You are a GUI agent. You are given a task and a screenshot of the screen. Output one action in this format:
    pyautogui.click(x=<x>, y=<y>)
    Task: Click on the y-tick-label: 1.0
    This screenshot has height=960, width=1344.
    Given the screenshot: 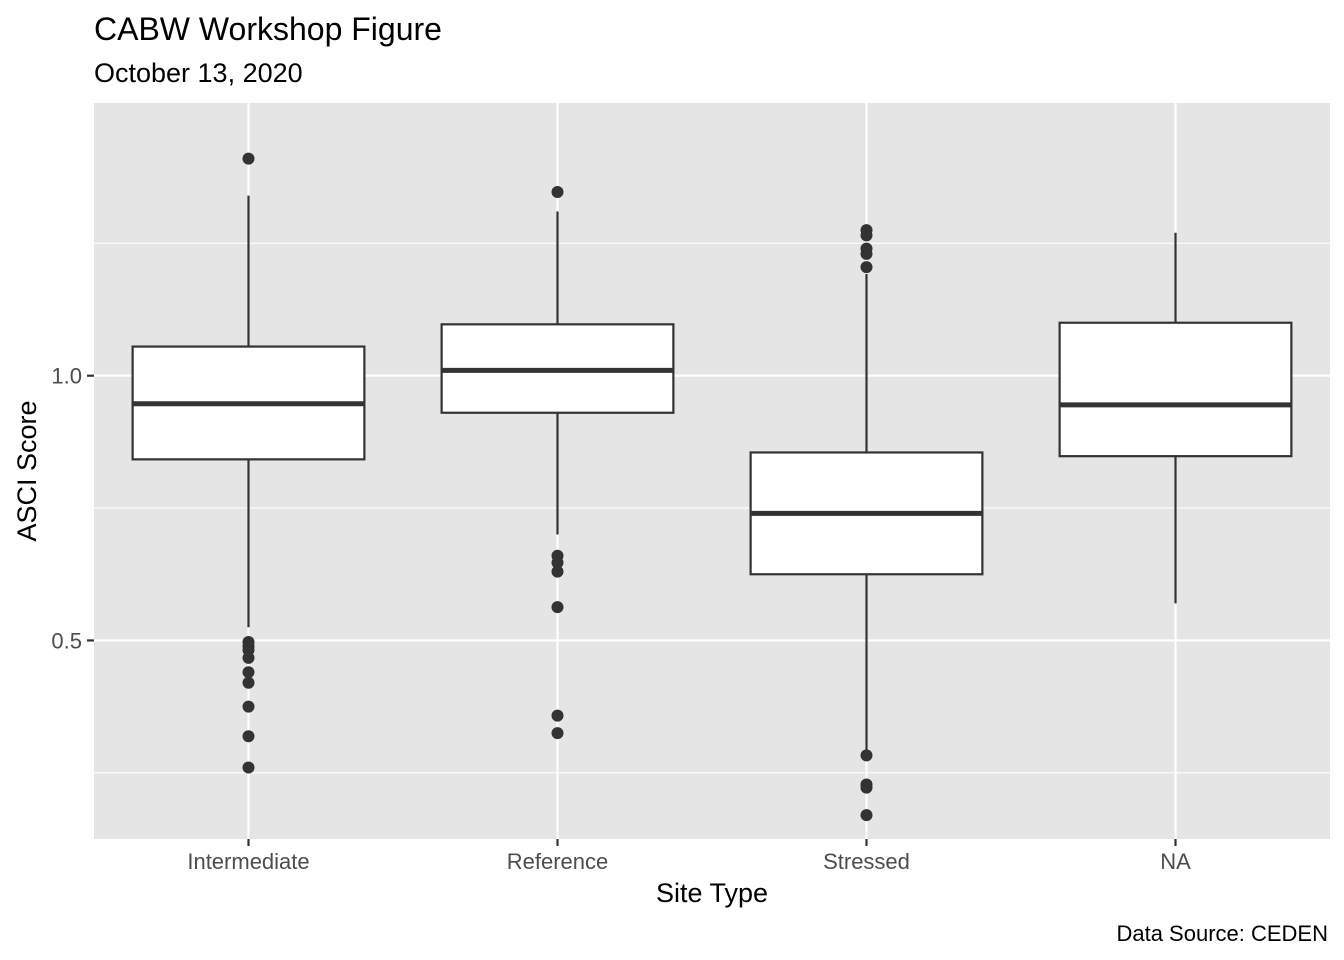 What is the action you would take?
    pyautogui.click(x=66, y=376)
    